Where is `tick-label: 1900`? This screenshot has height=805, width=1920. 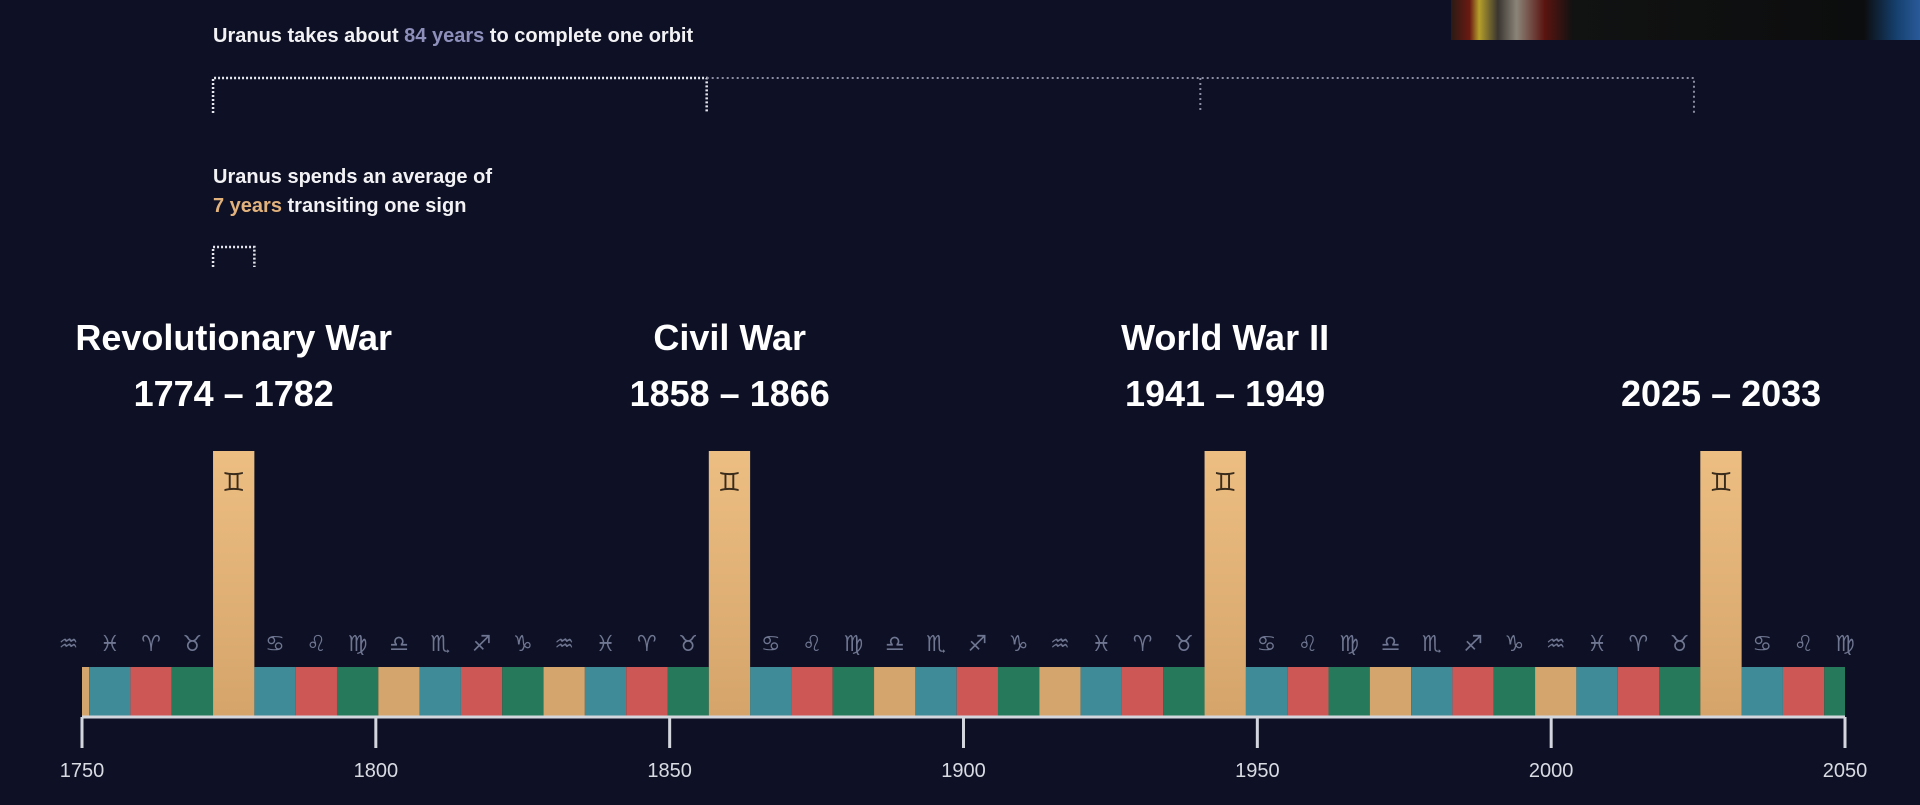
tick-label: 1900 is located at coordinates (963, 771).